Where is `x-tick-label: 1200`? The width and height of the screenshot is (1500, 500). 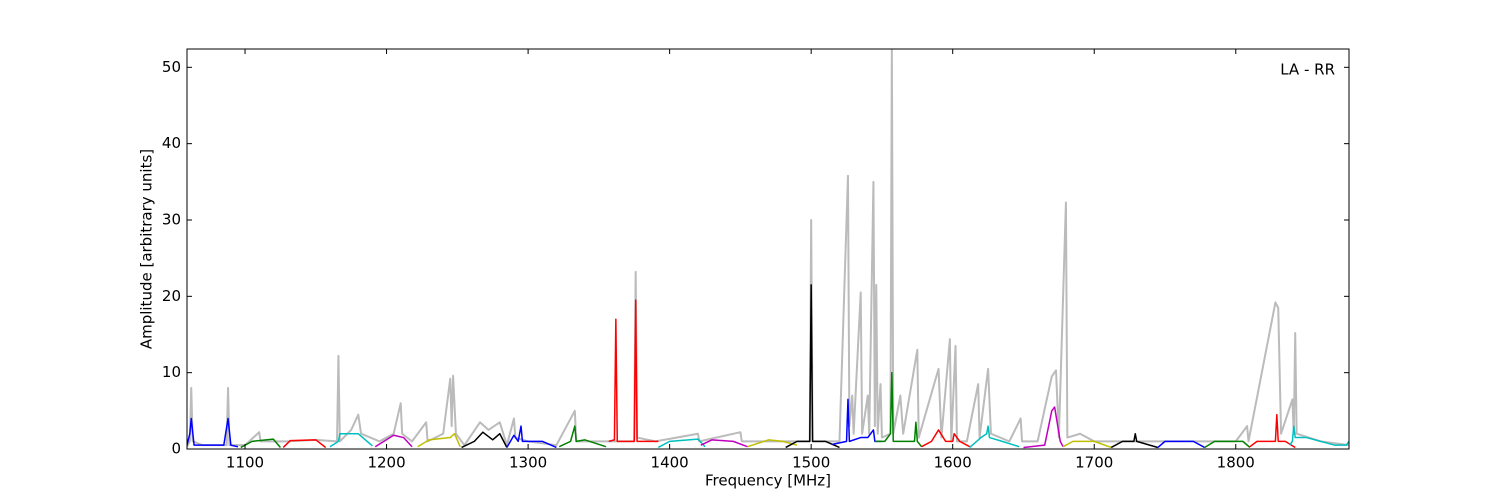
x-tick-label: 1200 is located at coordinates (386, 463).